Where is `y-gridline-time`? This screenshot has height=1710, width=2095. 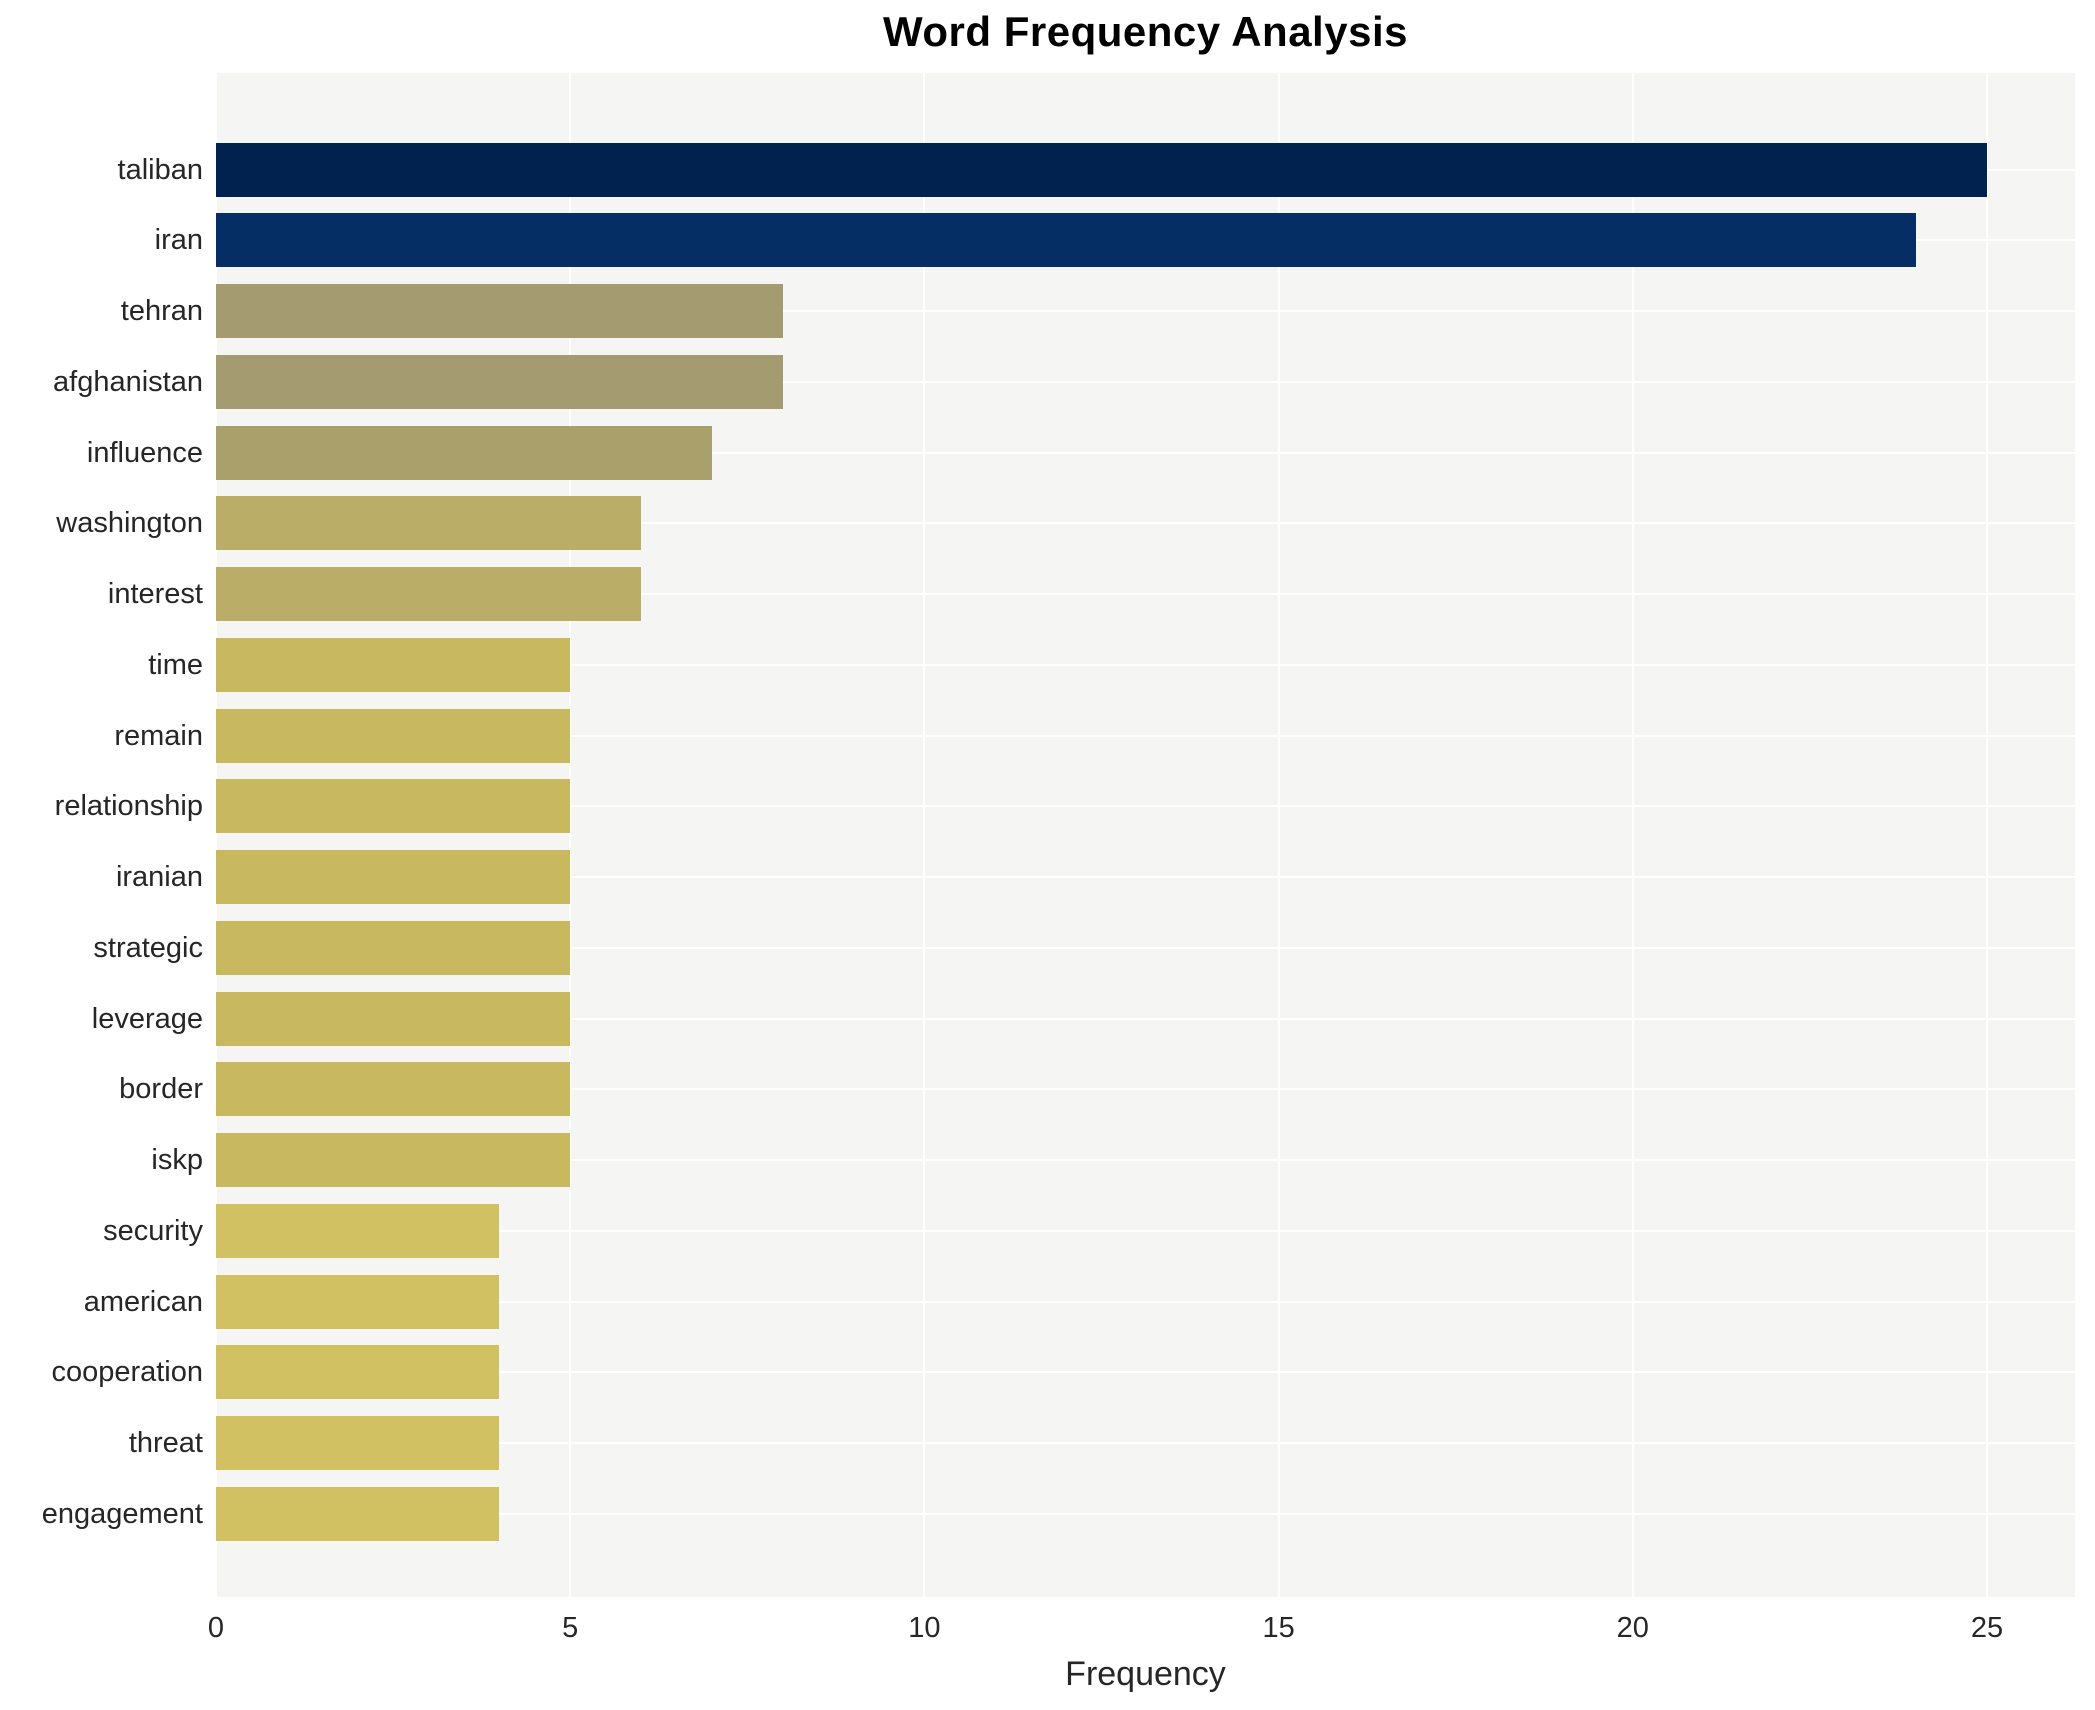
y-gridline-time is located at coordinates (1145, 664).